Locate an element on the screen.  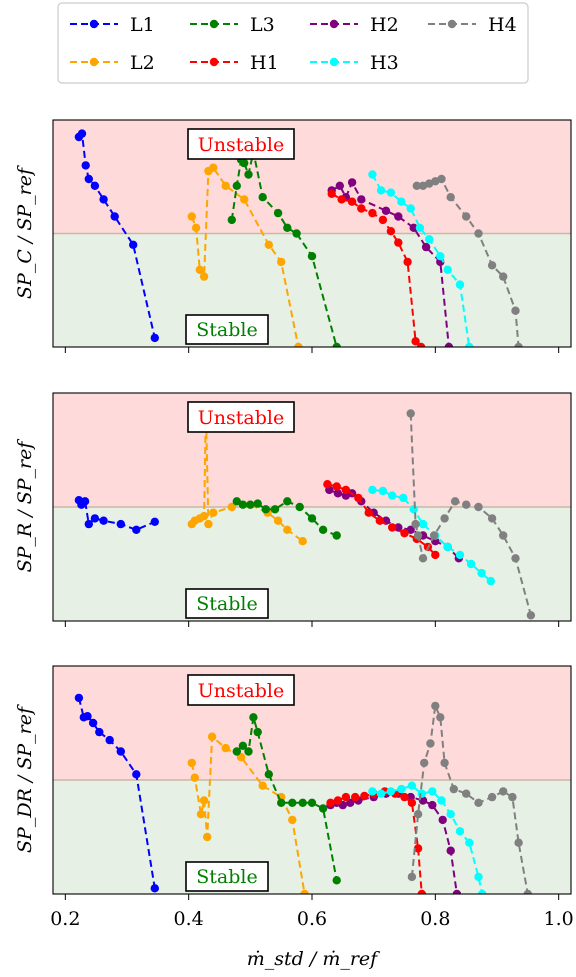
unstable-label-box is located at coordinates (241, 417).